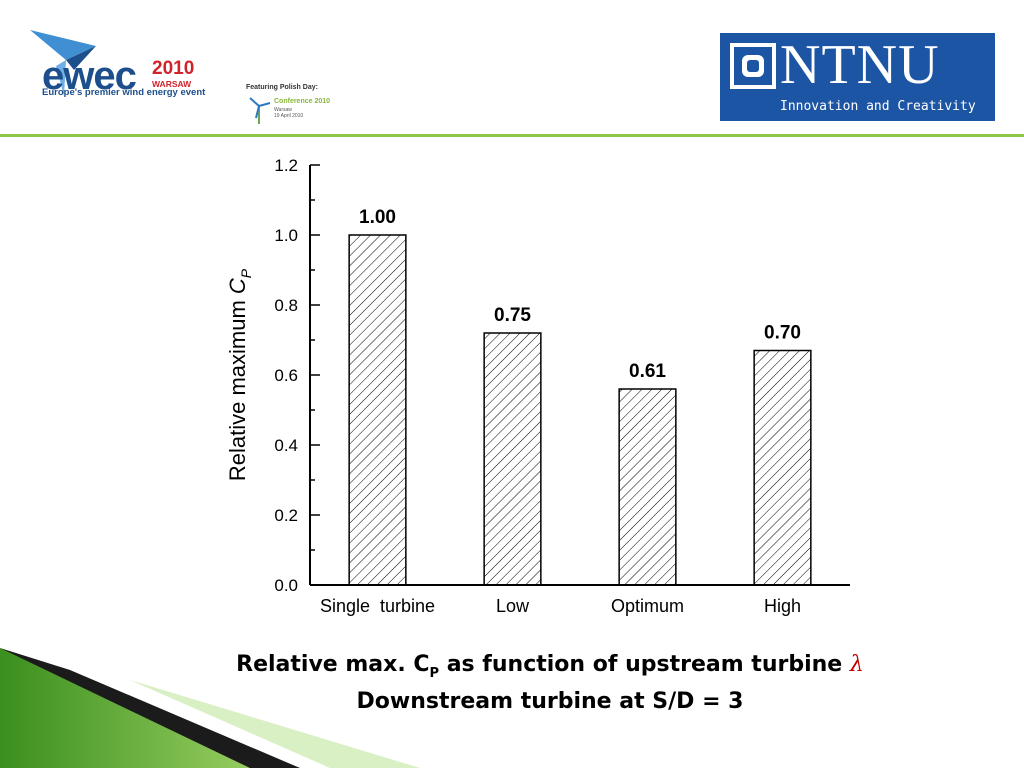 The width and height of the screenshot is (1024, 768). What do you see at coordinates (210, 708) in the screenshot?
I see `decorative-swoosh` at bounding box center [210, 708].